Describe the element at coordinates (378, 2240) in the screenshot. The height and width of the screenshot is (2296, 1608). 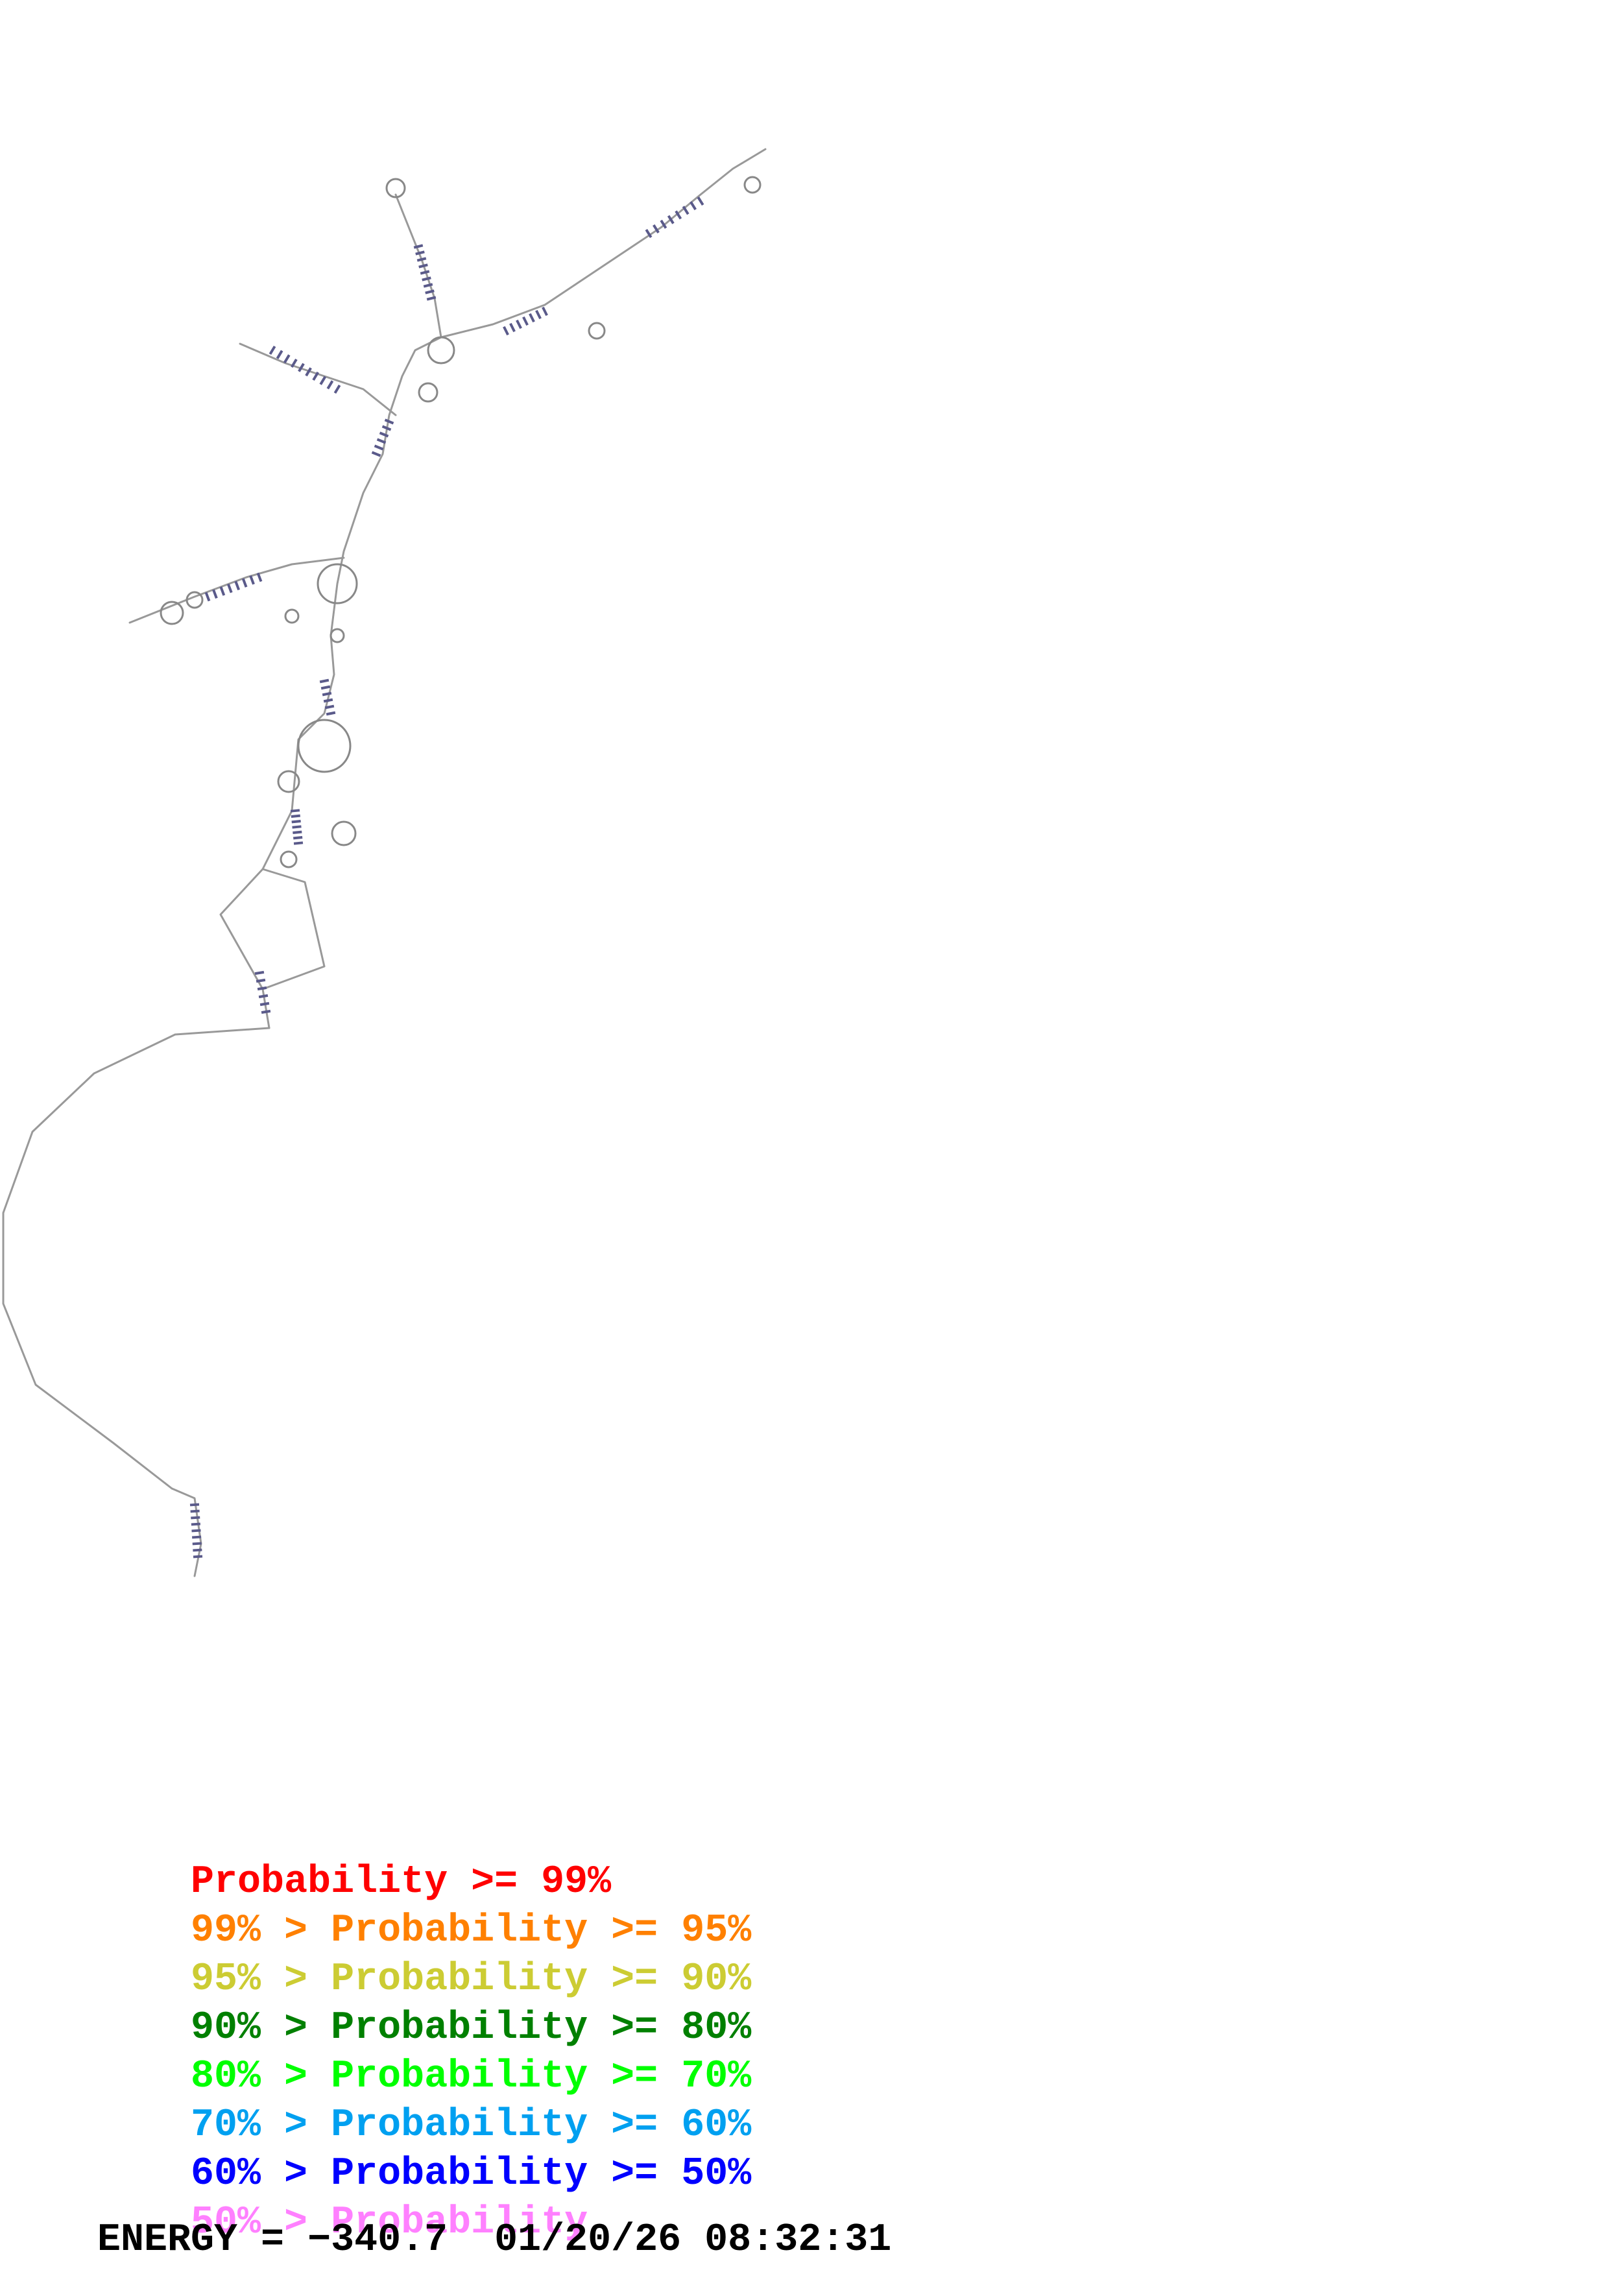
I see `energy-value: −340.7` at that location.